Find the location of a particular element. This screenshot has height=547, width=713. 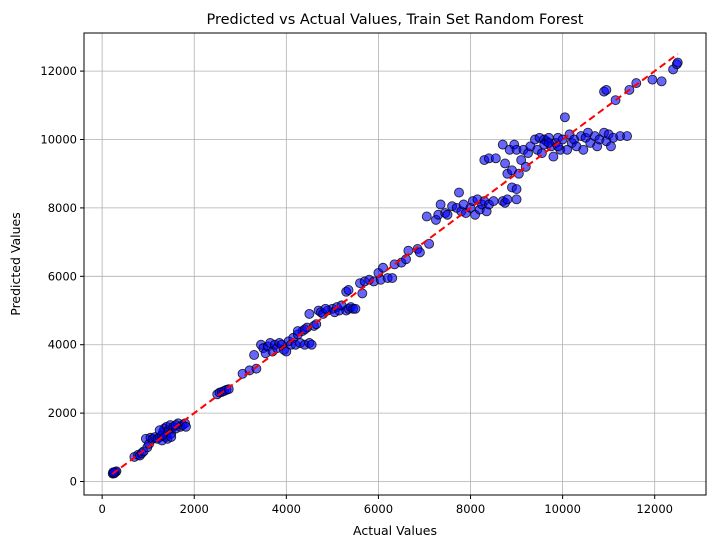

y-tick-label: 10000 is located at coordinates (58, 140).